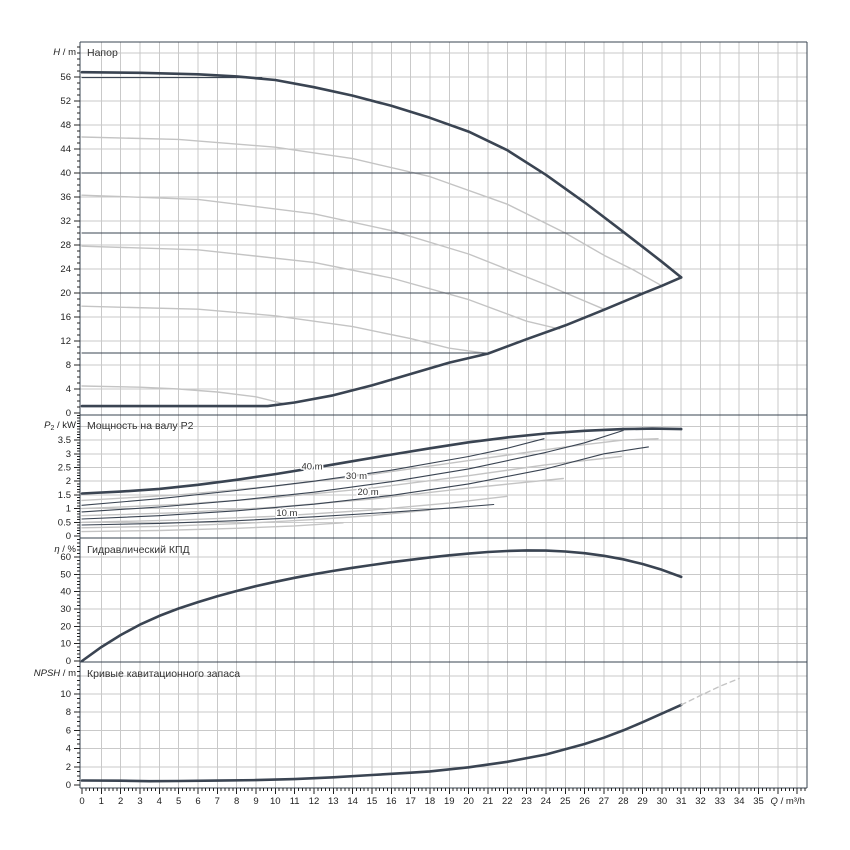 Image resolution: width=850 pixels, height=850 pixels. What do you see at coordinates (65, 101) in the screenshot?
I see `y-tick-label: 52` at bounding box center [65, 101].